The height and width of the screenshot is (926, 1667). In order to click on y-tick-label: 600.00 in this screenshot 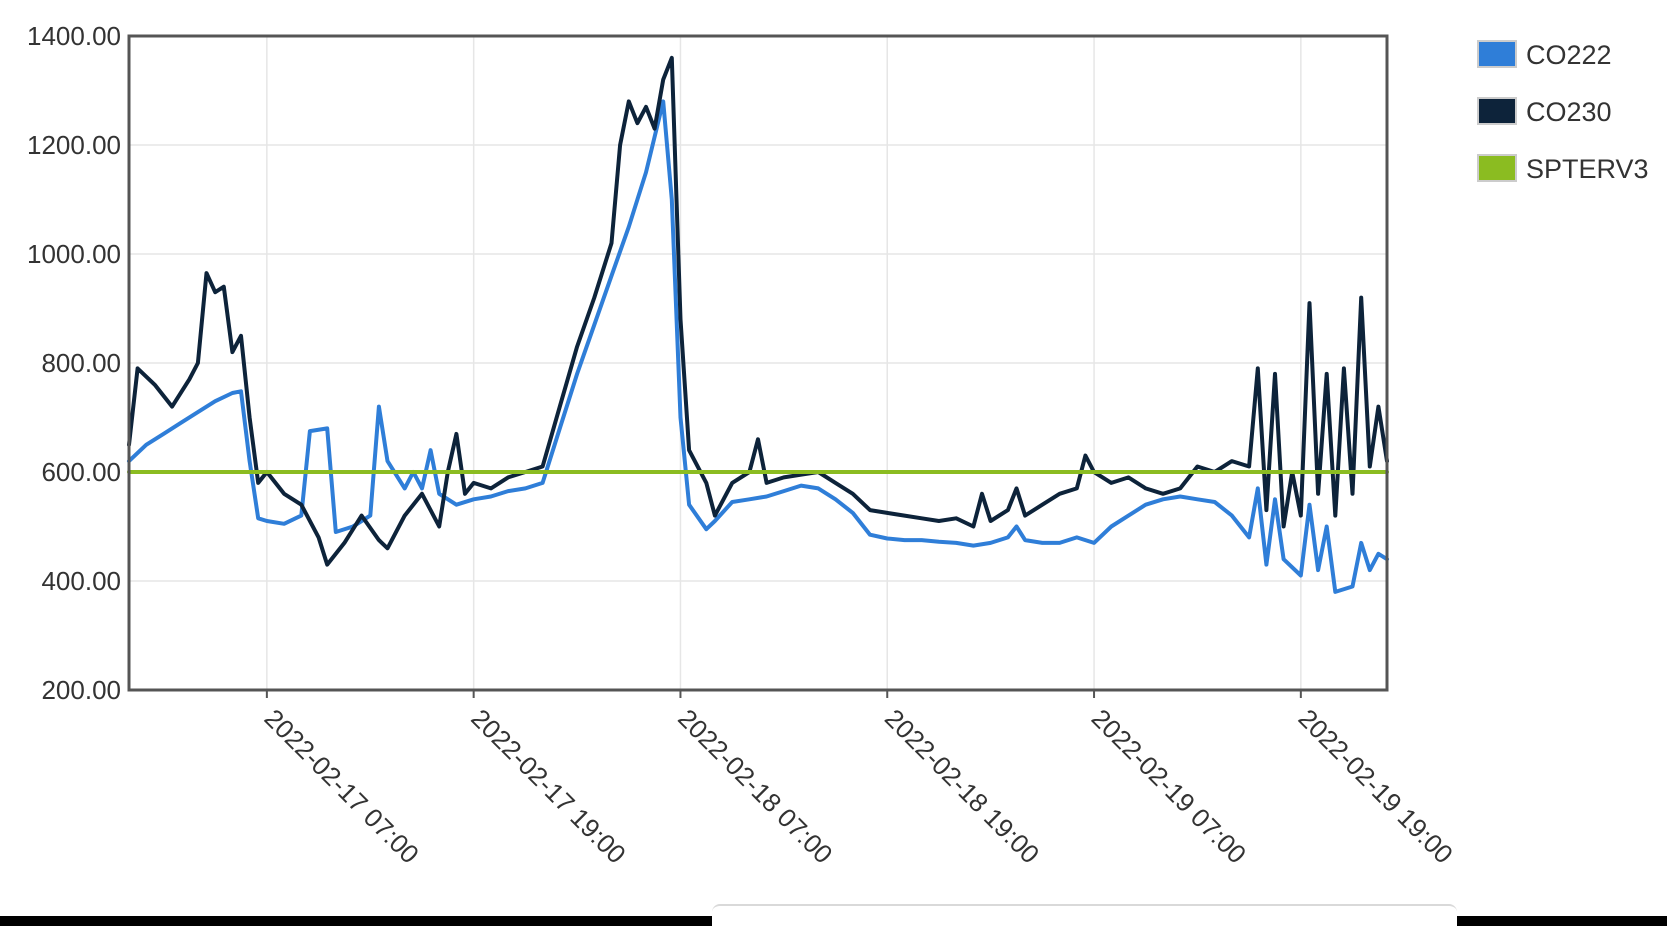, I will do `click(81, 472)`.